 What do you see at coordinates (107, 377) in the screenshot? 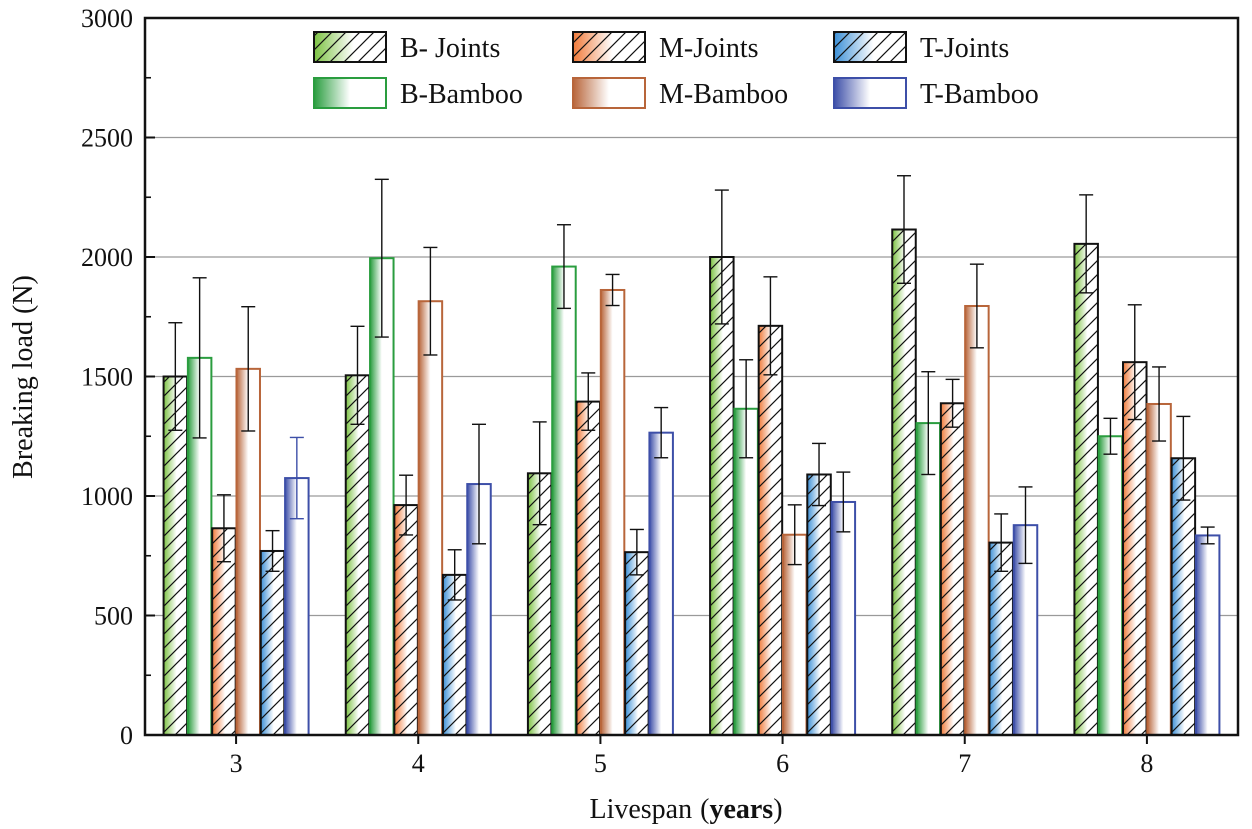
I see `y-tick-label: 1500` at bounding box center [107, 377].